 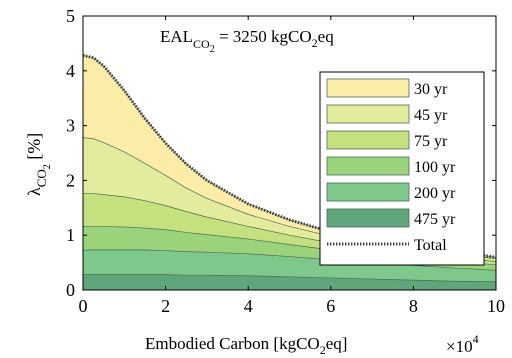 I want to click on x-axis-label-end: eq], so click(x=337, y=343).